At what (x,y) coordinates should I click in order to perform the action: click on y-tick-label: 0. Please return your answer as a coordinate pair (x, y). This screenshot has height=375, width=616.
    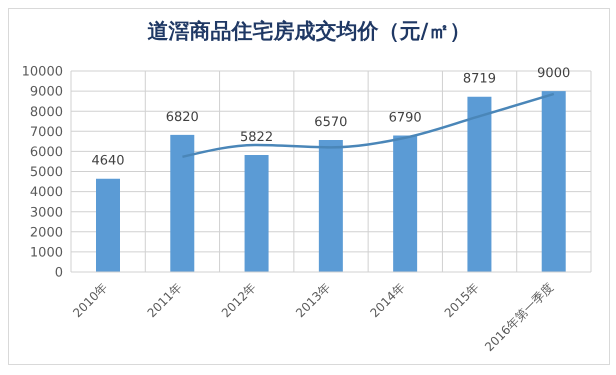
    Looking at the image, I should click on (58, 273).